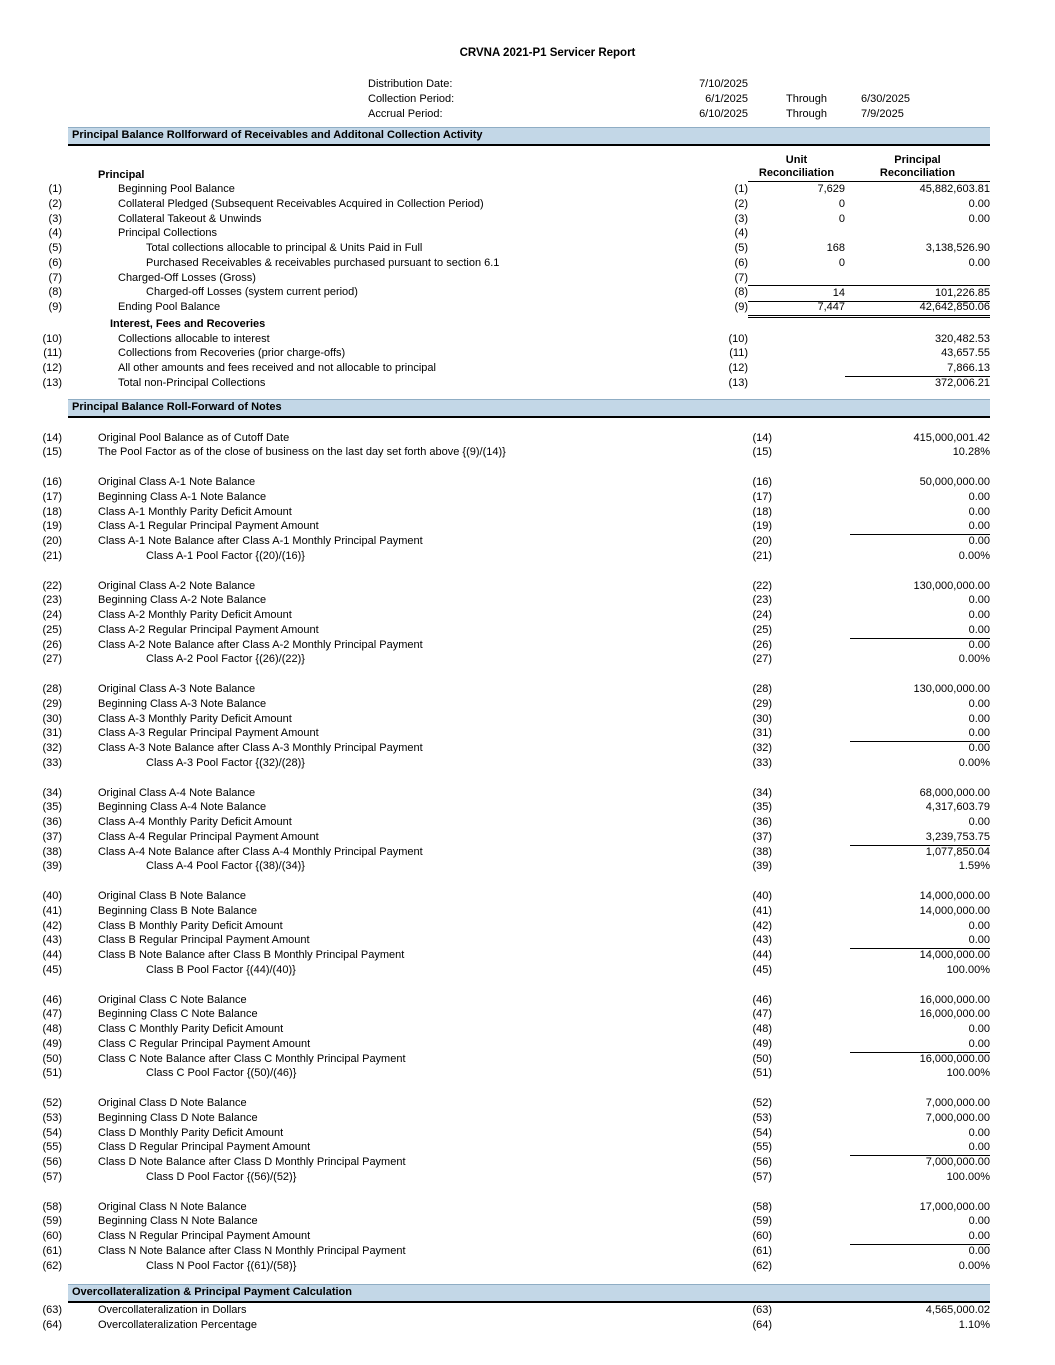 The width and height of the screenshot is (1055, 1365). I want to click on unit-reconciliation-value: 7,629, so click(831, 189).